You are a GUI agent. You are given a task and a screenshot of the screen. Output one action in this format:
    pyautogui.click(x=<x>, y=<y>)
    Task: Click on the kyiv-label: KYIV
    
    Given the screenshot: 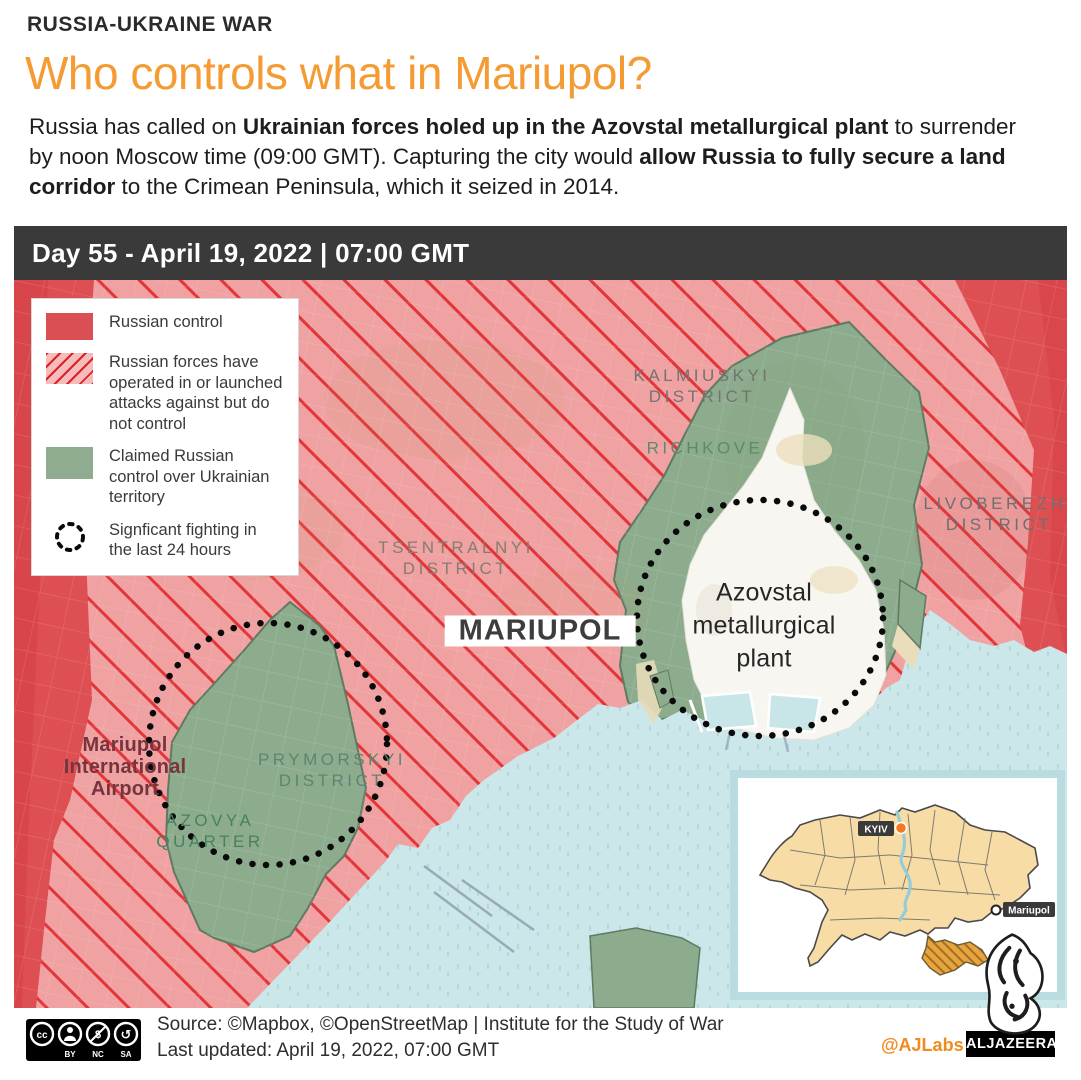 What is the action you would take?
    pyautogui.click(x=876, y=830)
    